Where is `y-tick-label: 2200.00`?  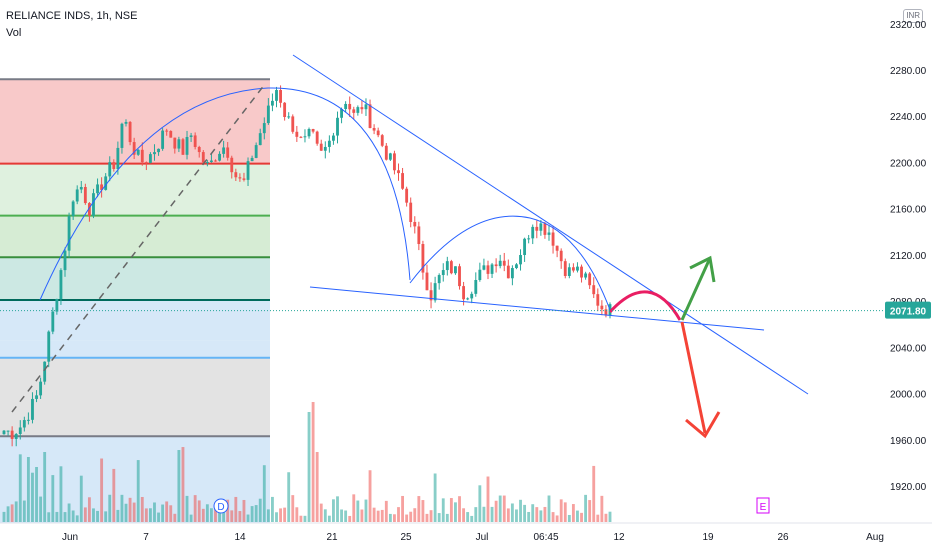
y-tick-label: 2200.00 is located at coordinates (908, 163).